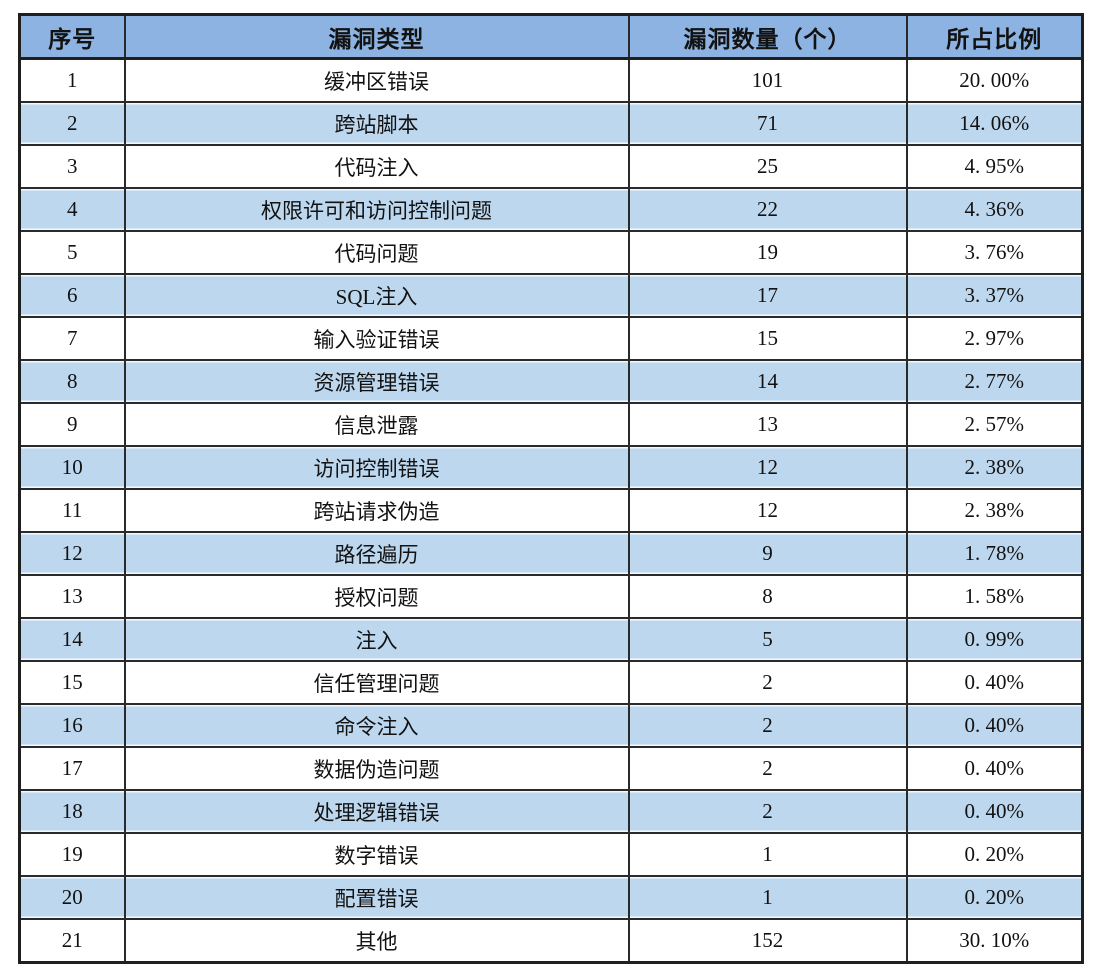  Describe the element at coordinates (376, 639) in the screenshot. I see `cell-type: 注入` at that location.